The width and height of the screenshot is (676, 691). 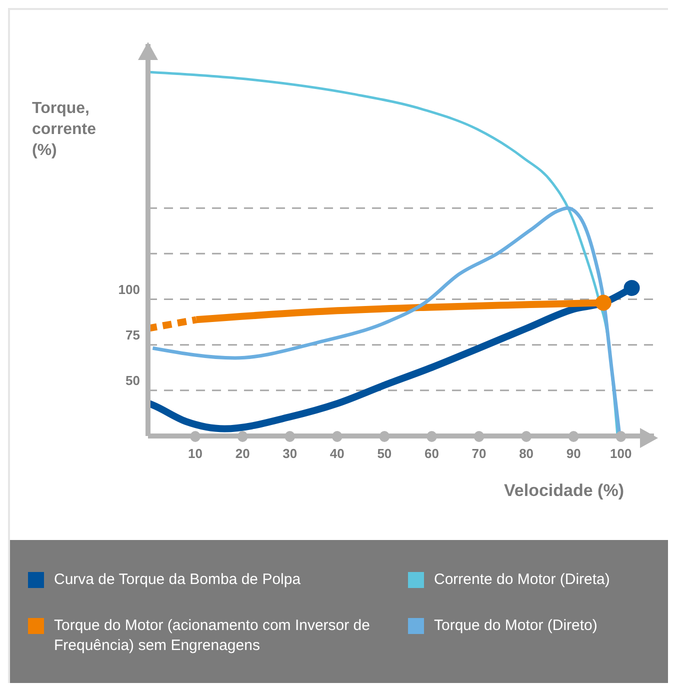 What do you see at coordinates (337, 454) in the screenshot?
I see `x-tick-label: 40` at bounding box center [337, 454].